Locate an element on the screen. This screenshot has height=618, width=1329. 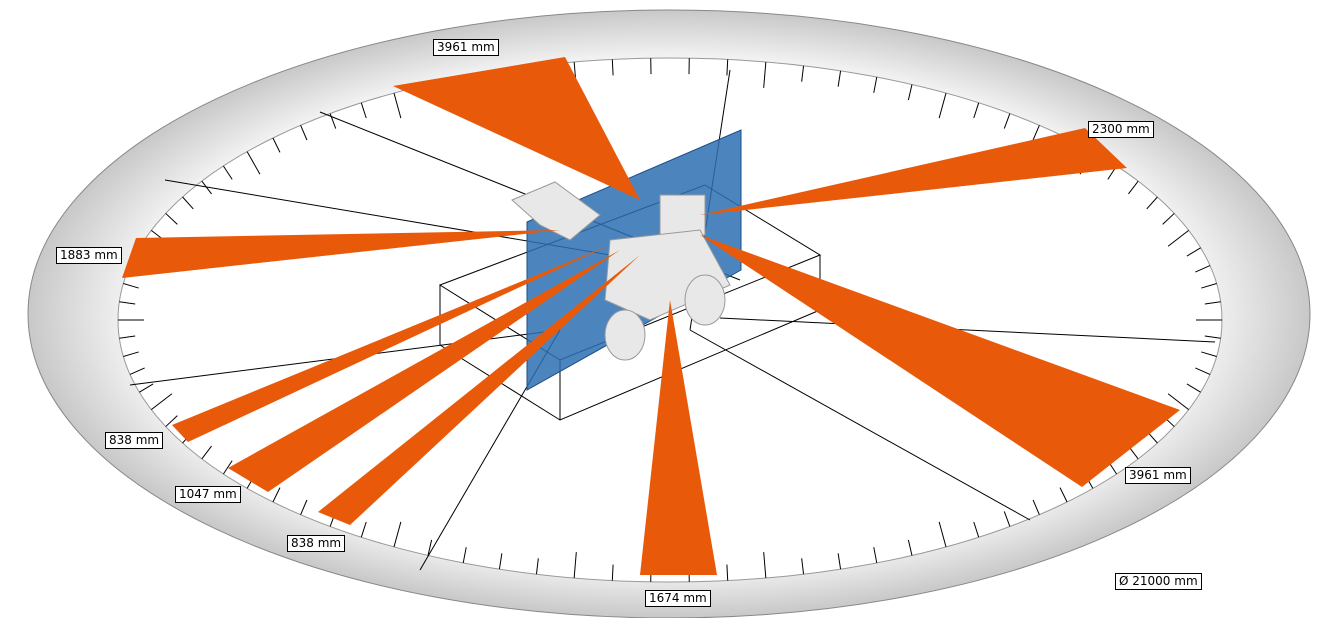
distance-label: 1047 mm is located at coordinates (208, 494).